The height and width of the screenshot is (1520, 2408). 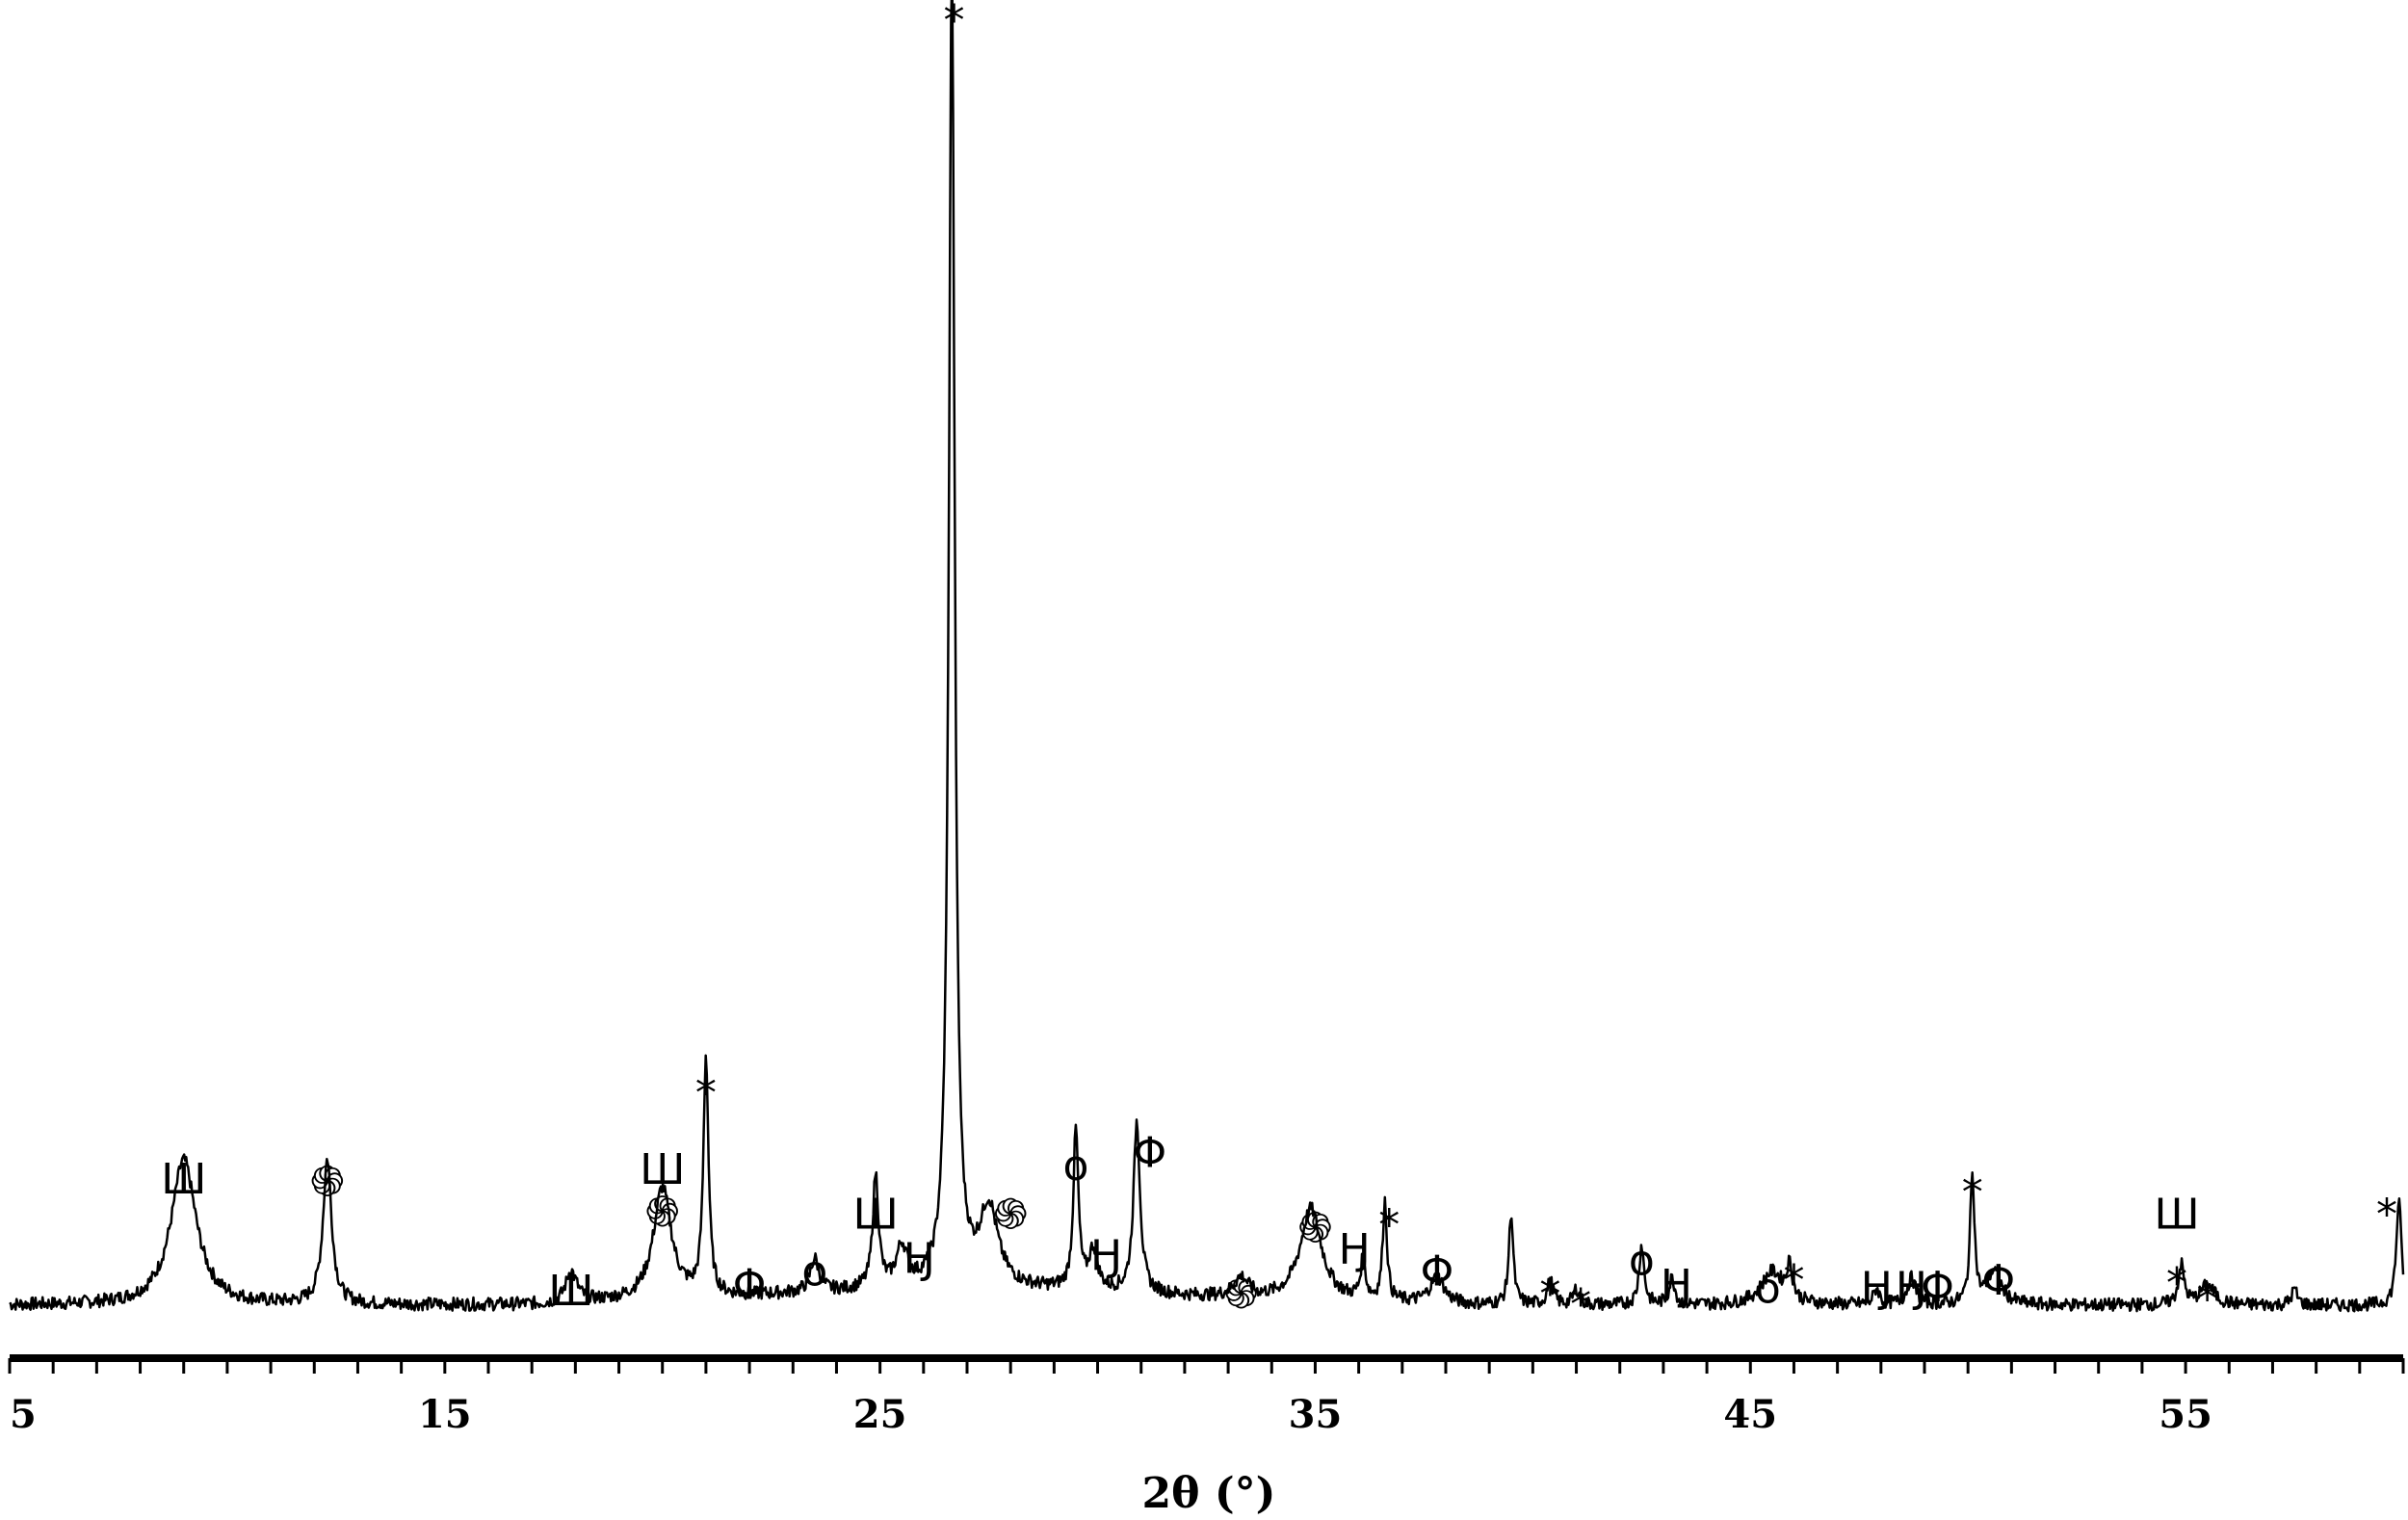 What do you see at coordinates (1316, 1414) in the screenshot?
I see `x-tick-label: 35` at bounding box center [1316, 1414].